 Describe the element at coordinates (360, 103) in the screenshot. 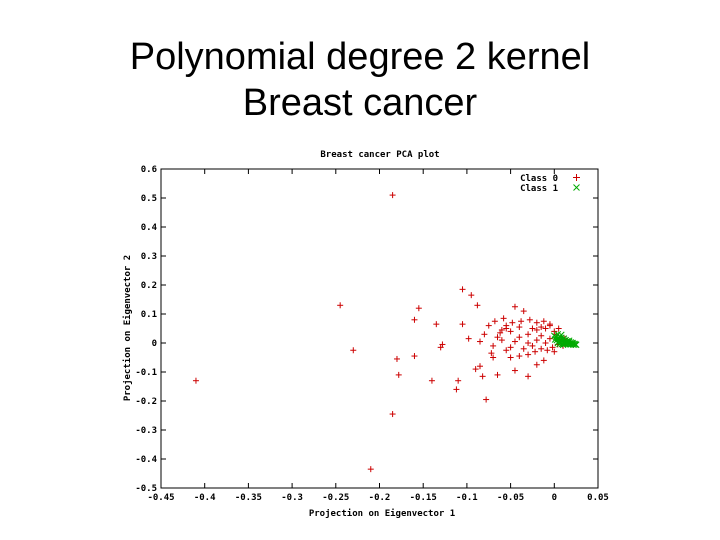

I see `slide-title-line-2: Breast cancer` at that location.